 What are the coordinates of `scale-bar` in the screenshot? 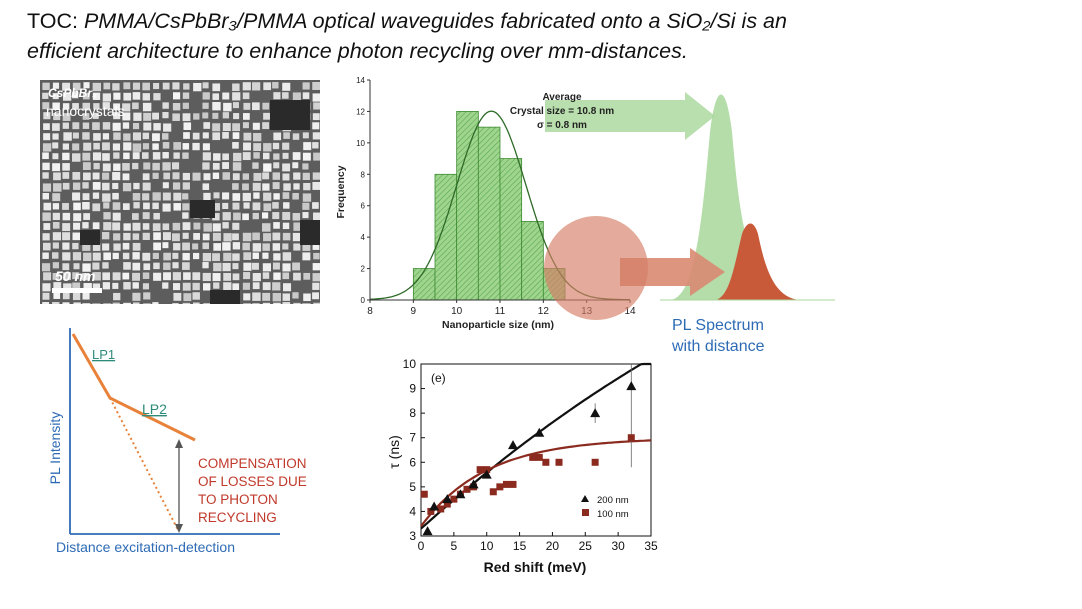 It's located at (77, 290).